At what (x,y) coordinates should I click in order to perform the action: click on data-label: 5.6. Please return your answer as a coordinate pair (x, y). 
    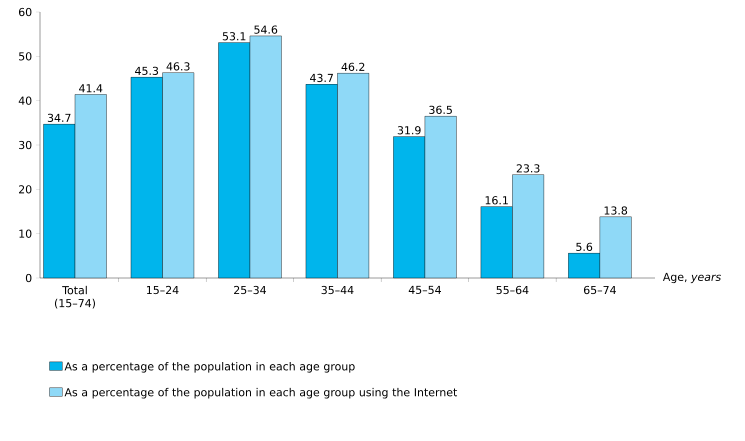
    Looking at the image, I should click on (584, 246).